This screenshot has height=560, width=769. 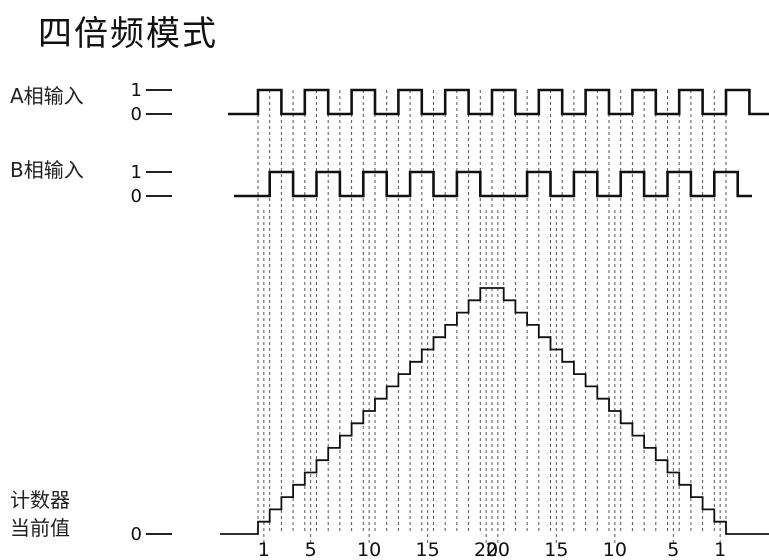 I want to click on b-phase-waveform, so click(x=493, y=184).